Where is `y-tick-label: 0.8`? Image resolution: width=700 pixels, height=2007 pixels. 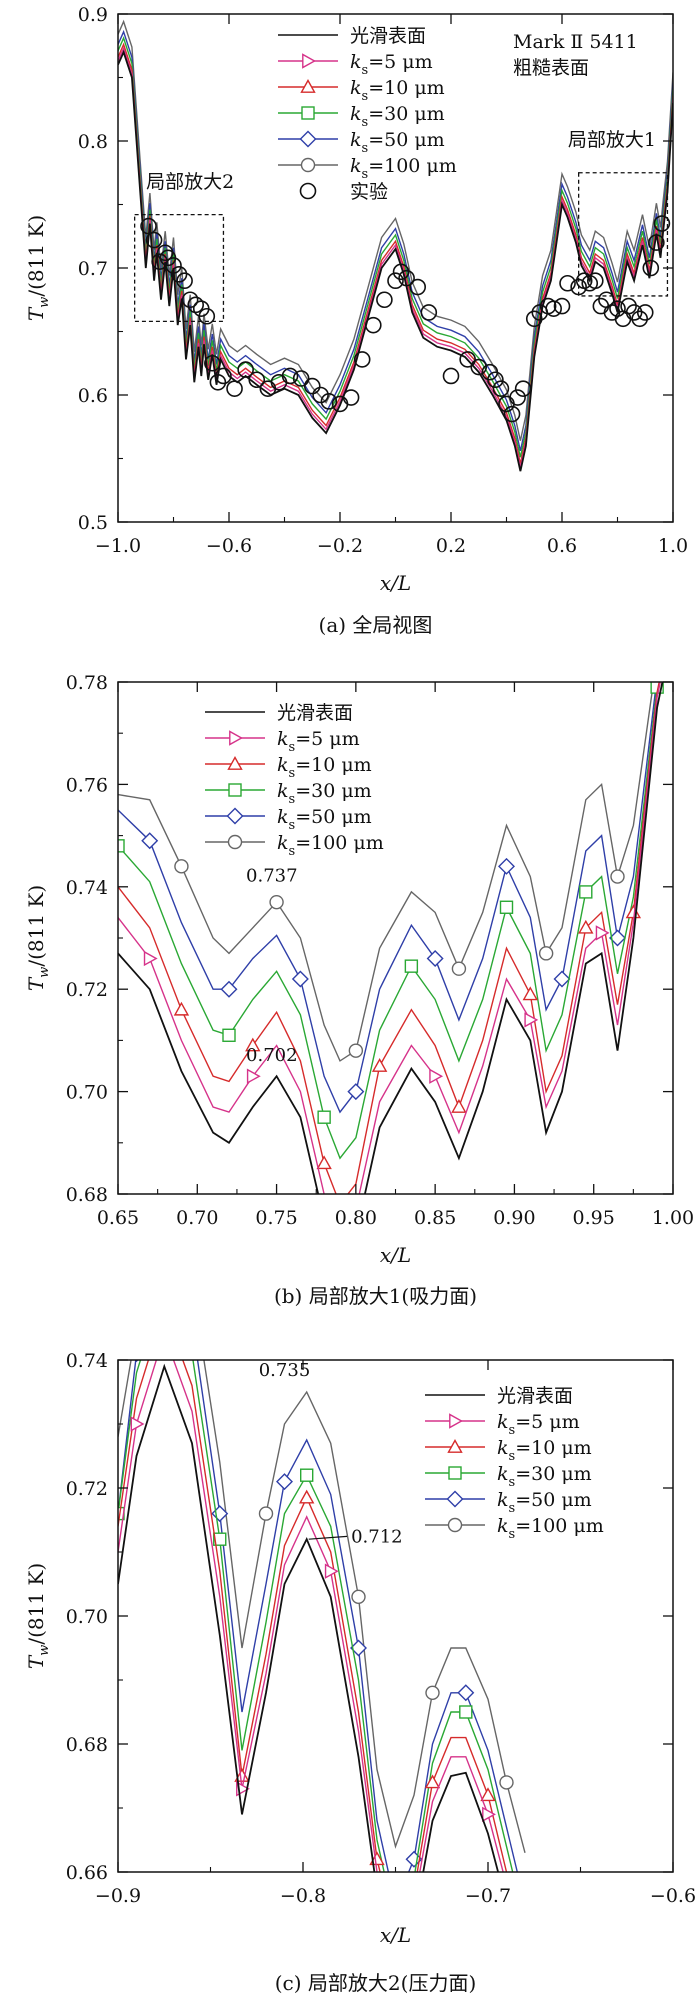
y-tick-label: 0.8 is located at coordinates (93, 142).